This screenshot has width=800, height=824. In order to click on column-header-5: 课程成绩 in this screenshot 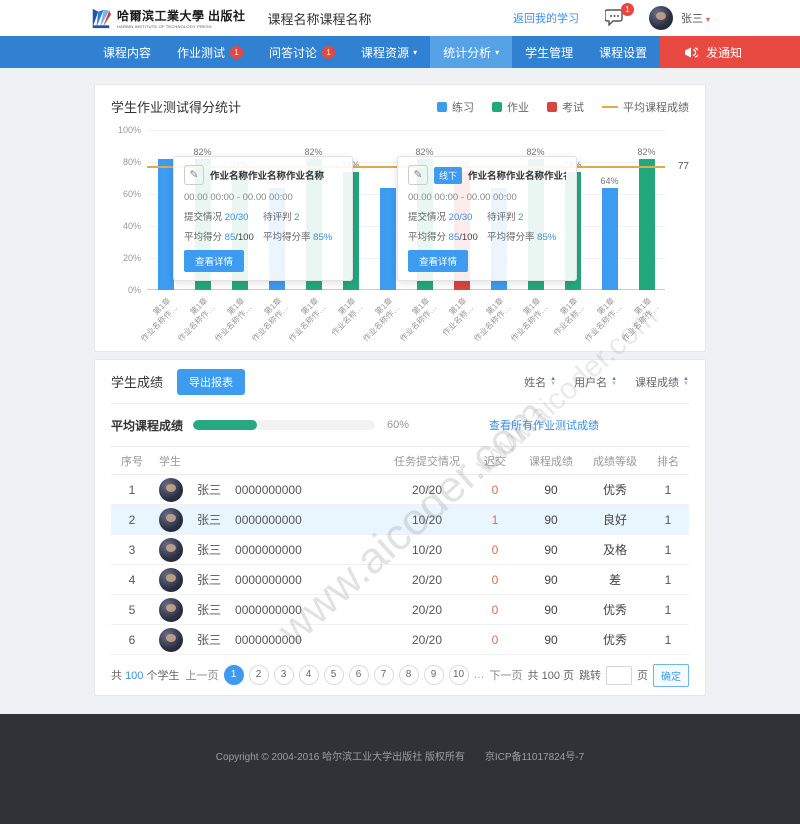, I will do `click(551, 461)`.